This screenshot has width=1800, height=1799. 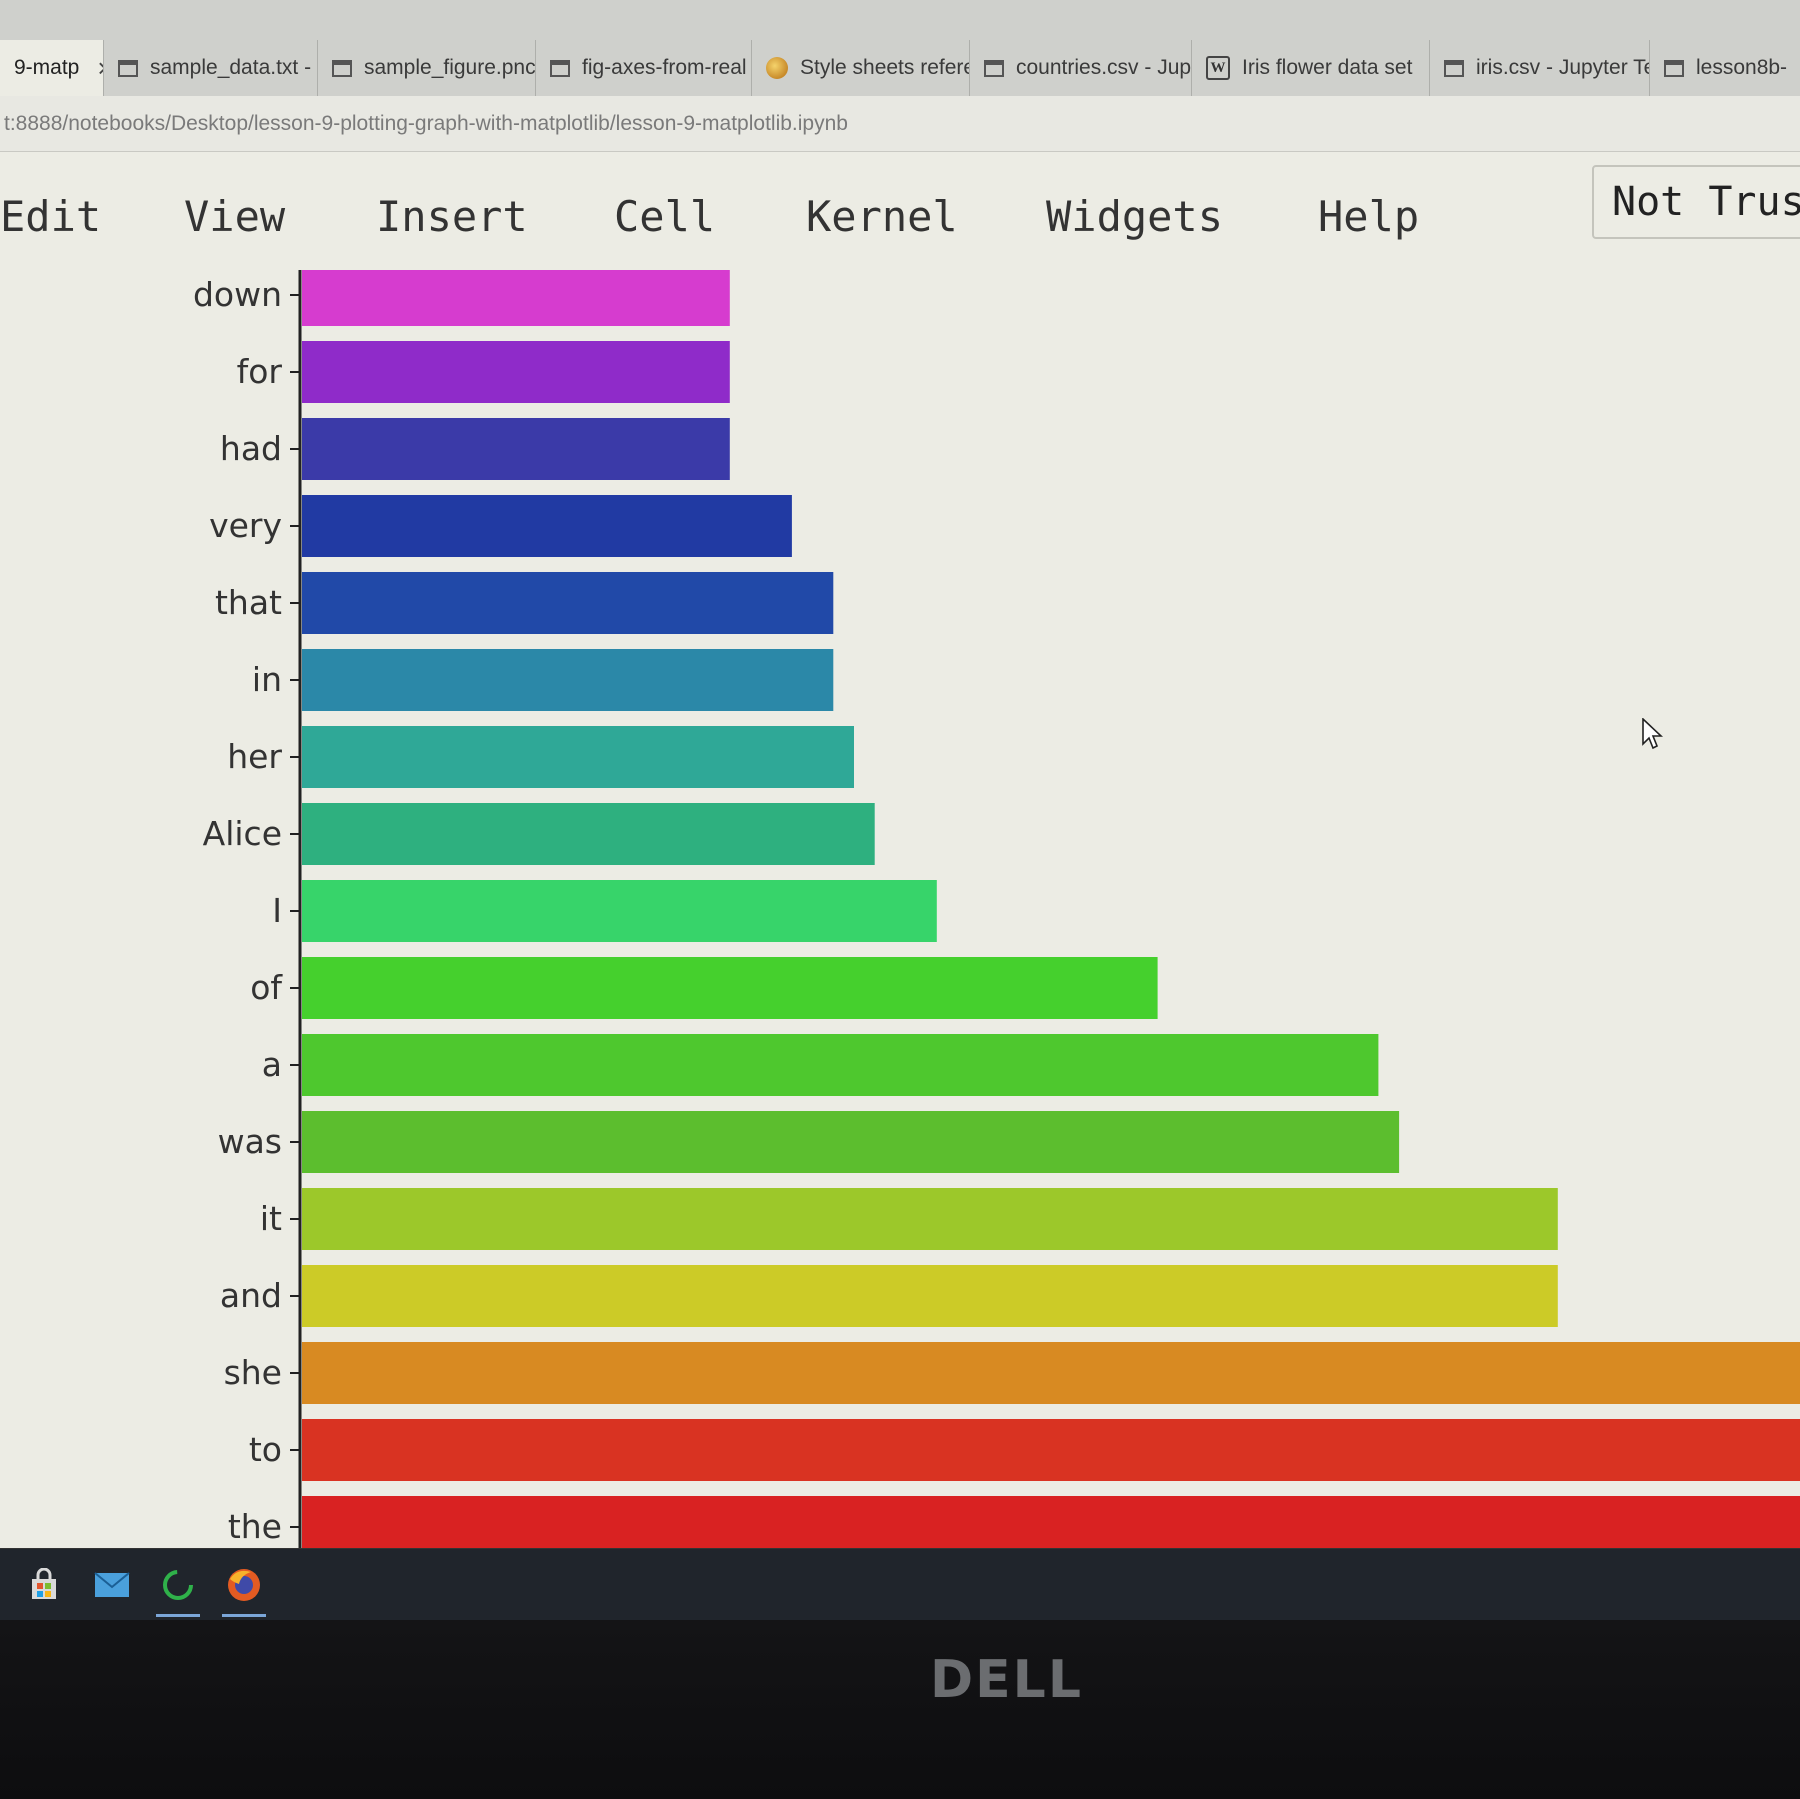 I want to click on menu-edit: Edit, so click(x=51, y=216).